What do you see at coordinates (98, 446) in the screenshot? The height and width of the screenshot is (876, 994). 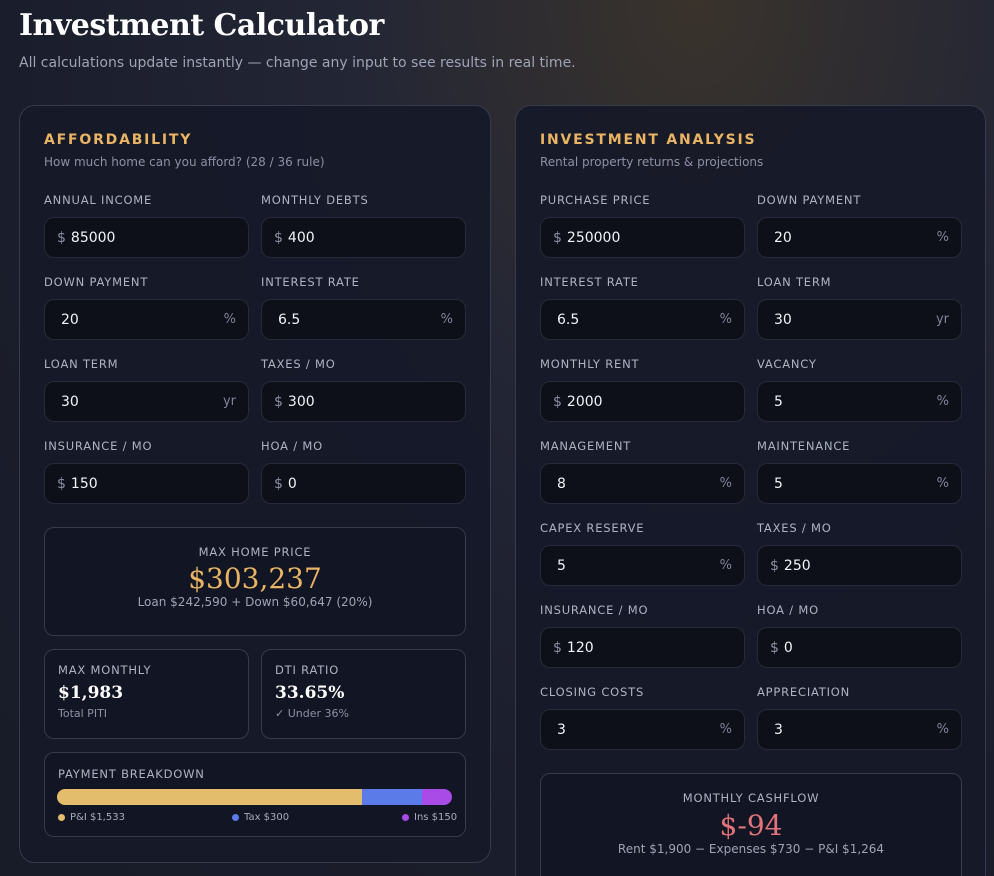 I see `insurance-label: INSURANCE / MO` at bounding box center [98, 446].